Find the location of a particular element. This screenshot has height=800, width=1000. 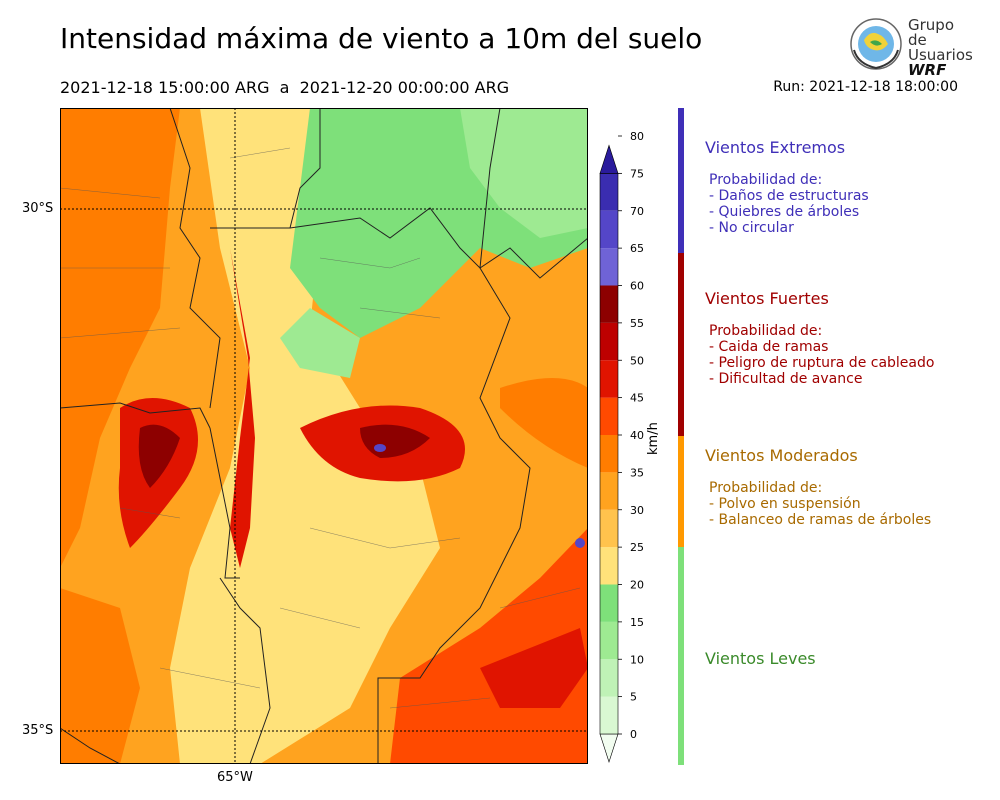

colorbar-tick-label: 75 is located at coordinates (637, 173).